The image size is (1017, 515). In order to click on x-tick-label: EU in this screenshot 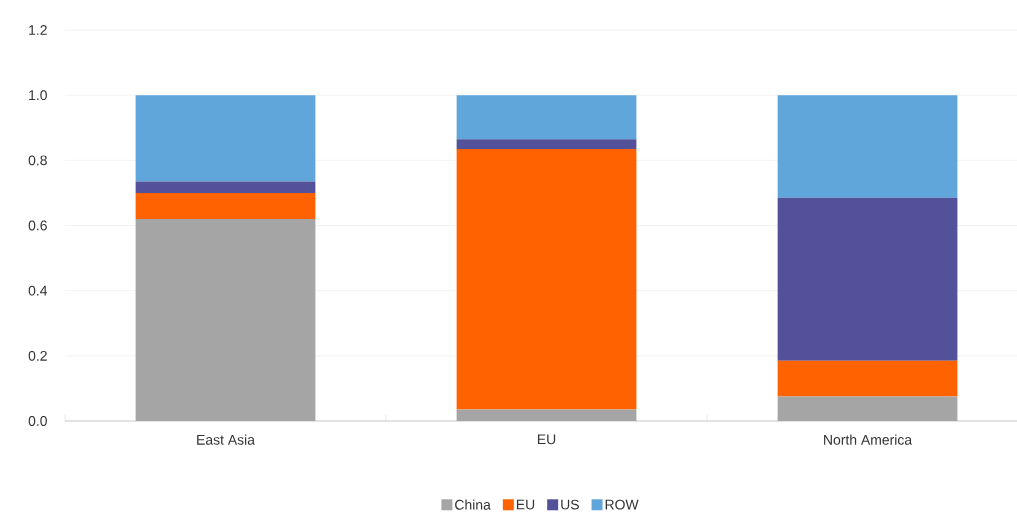, I will do `click(546, 439)`.